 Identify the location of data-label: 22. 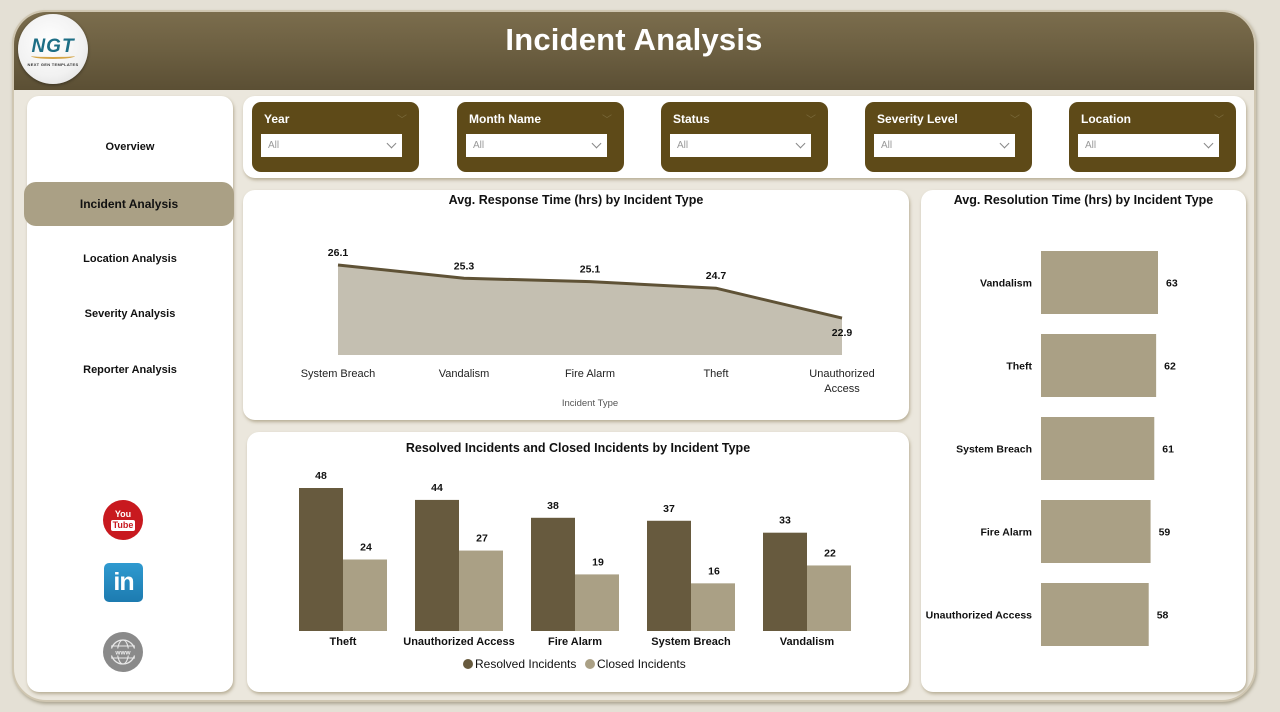
(830, 553).